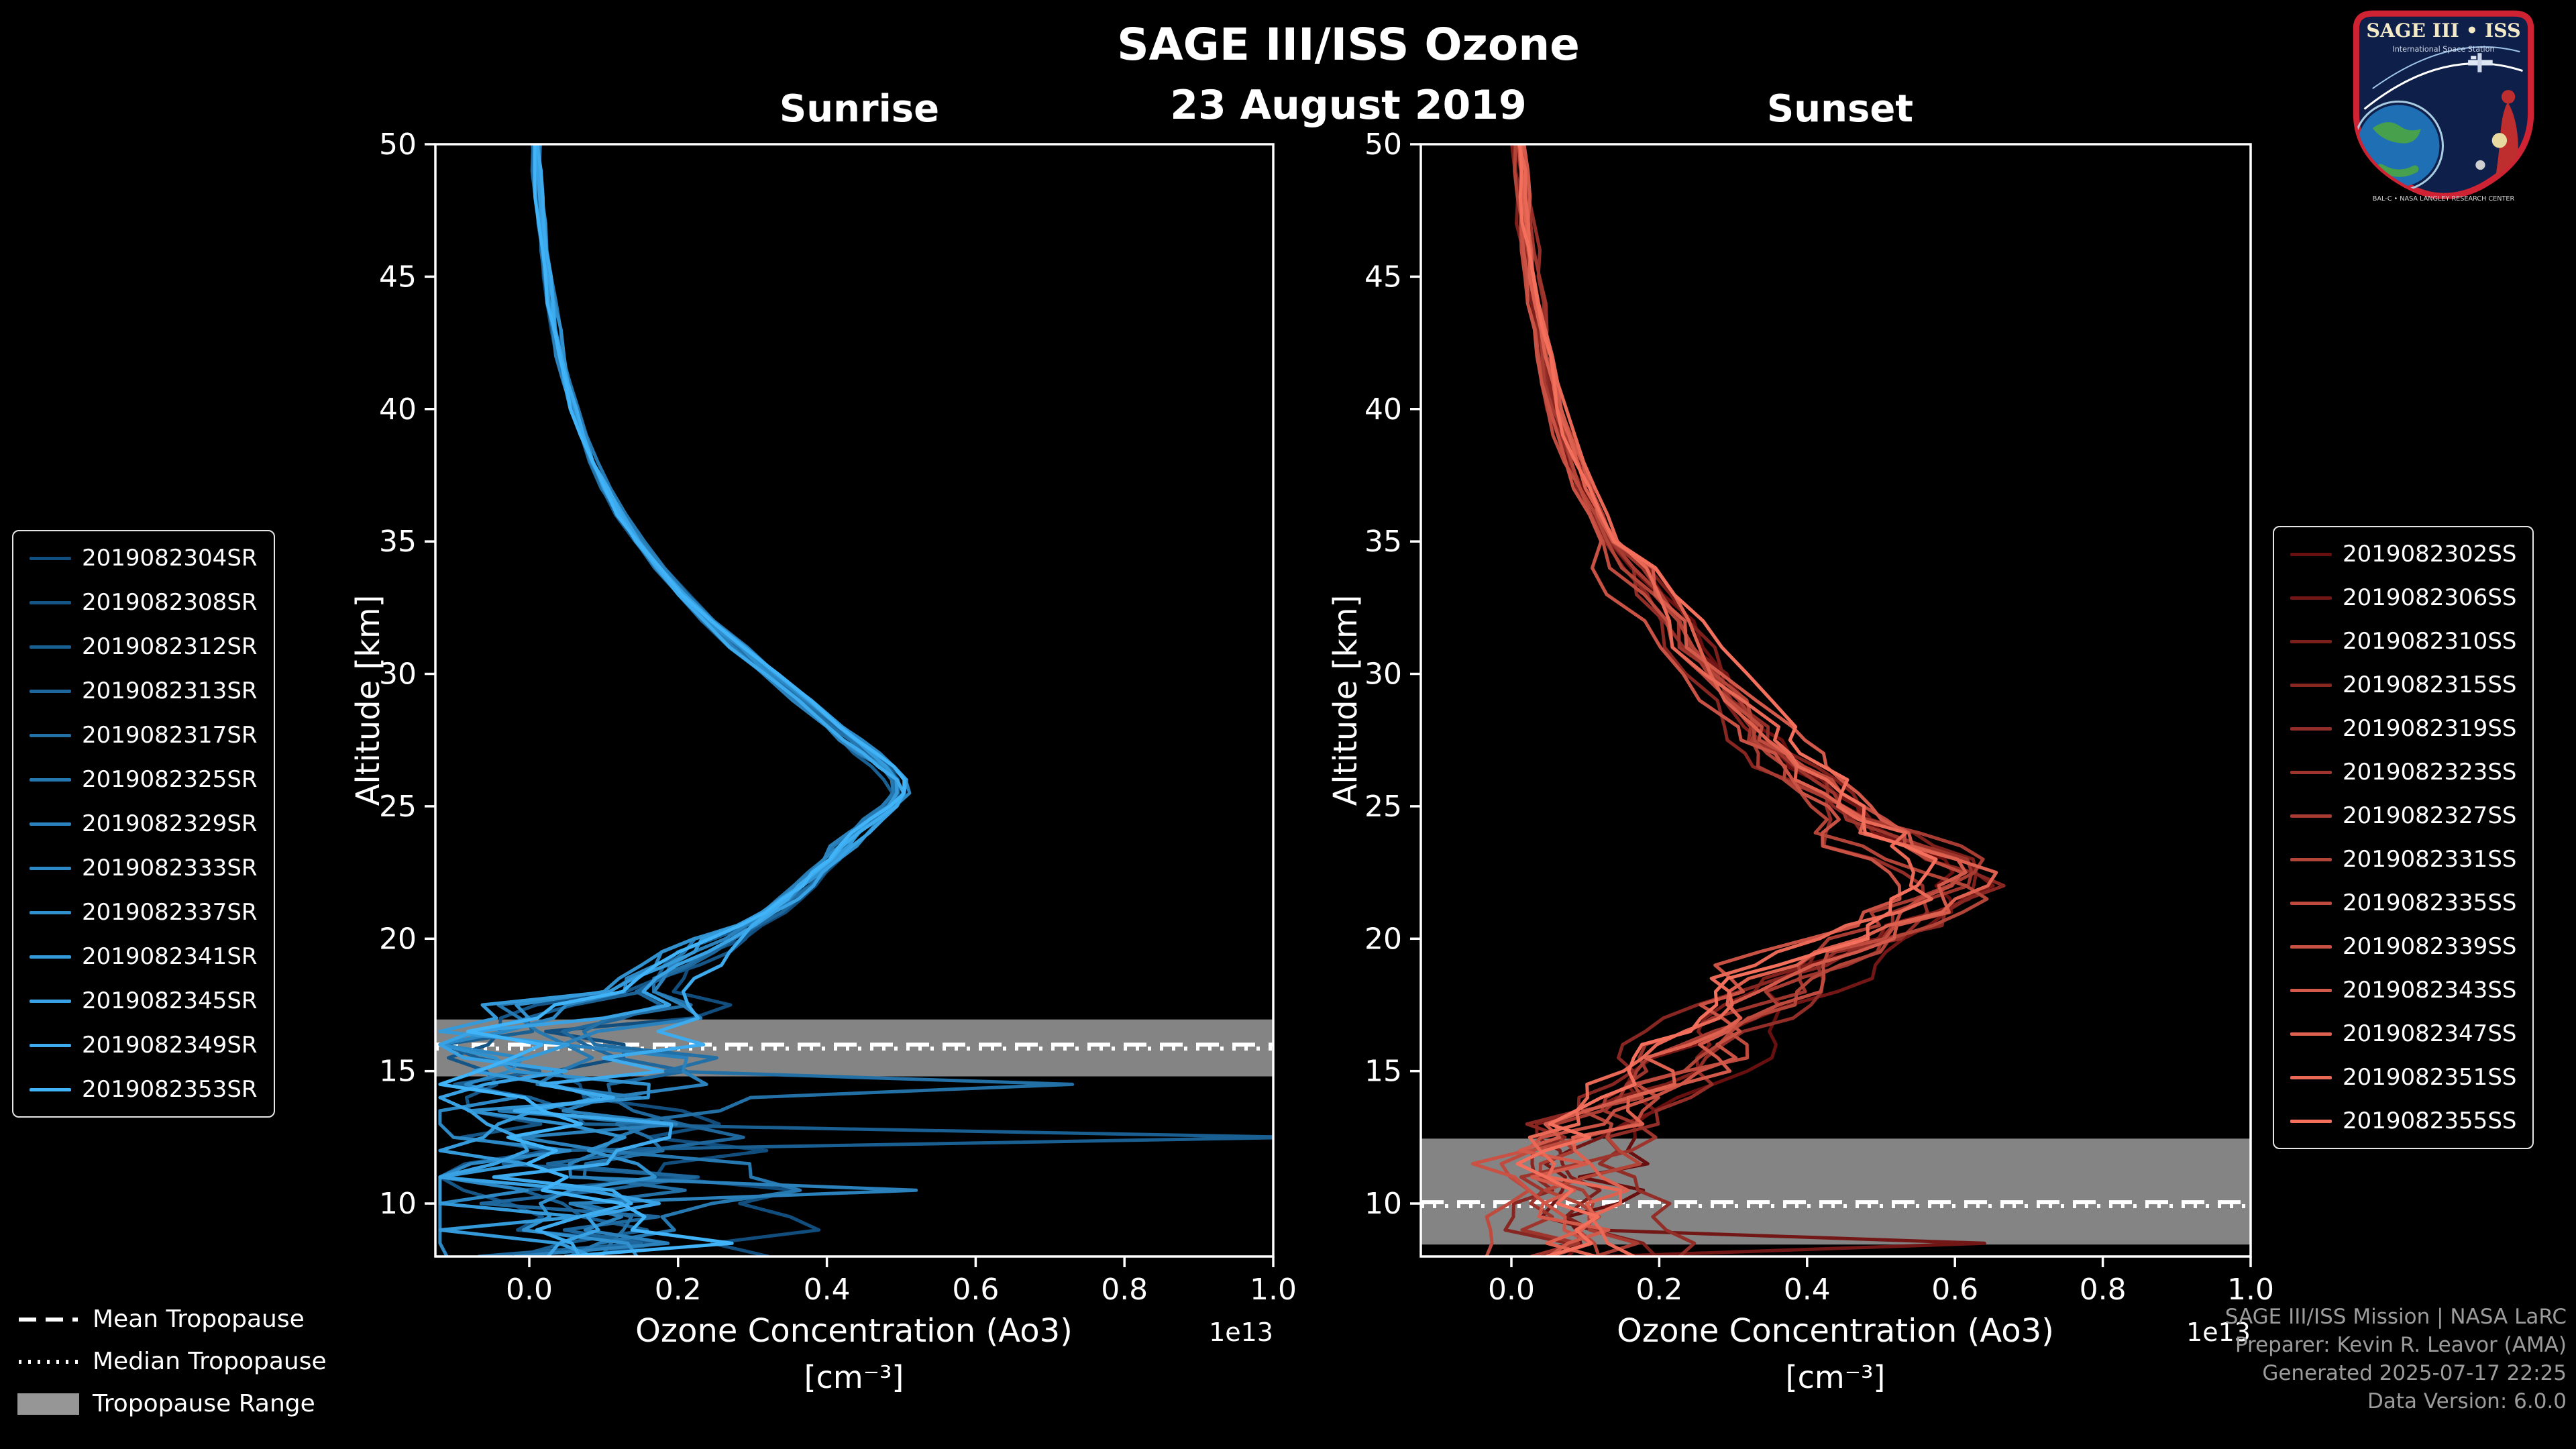 This screenshot has width=2576, height=1449. Describe the element at coordinates (2430, 903) in the screenshot. I see `legend-item-label: 2019082335SS` at that location.